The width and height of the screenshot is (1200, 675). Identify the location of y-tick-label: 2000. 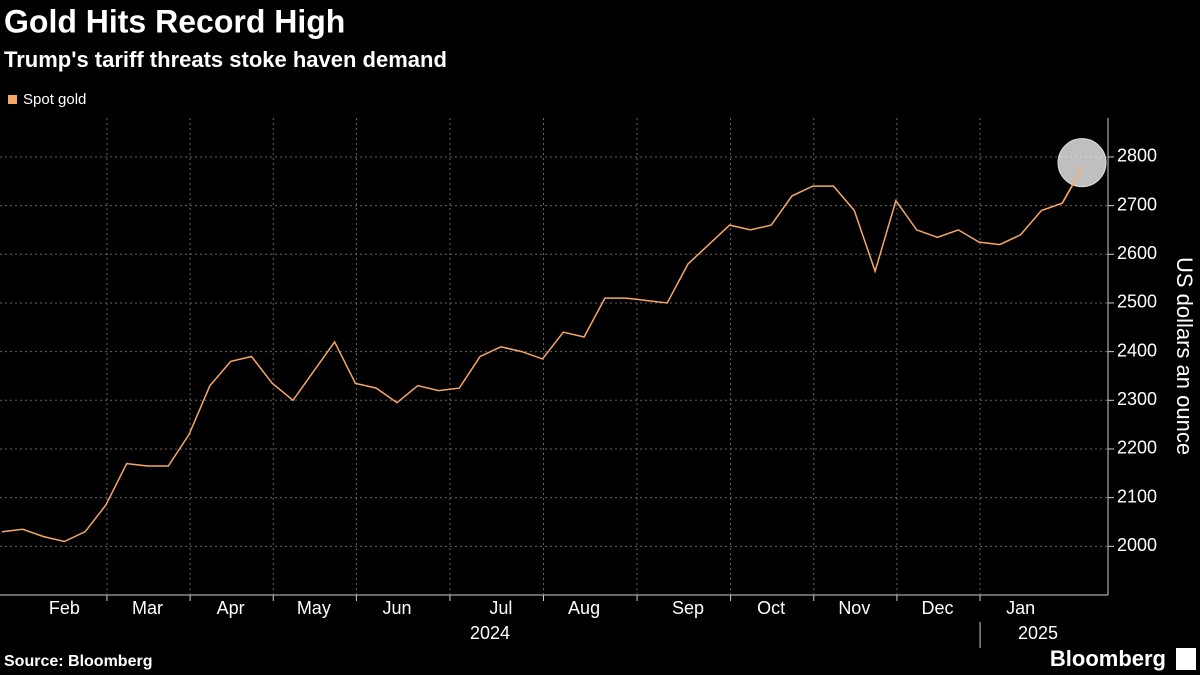
(1137, 545).